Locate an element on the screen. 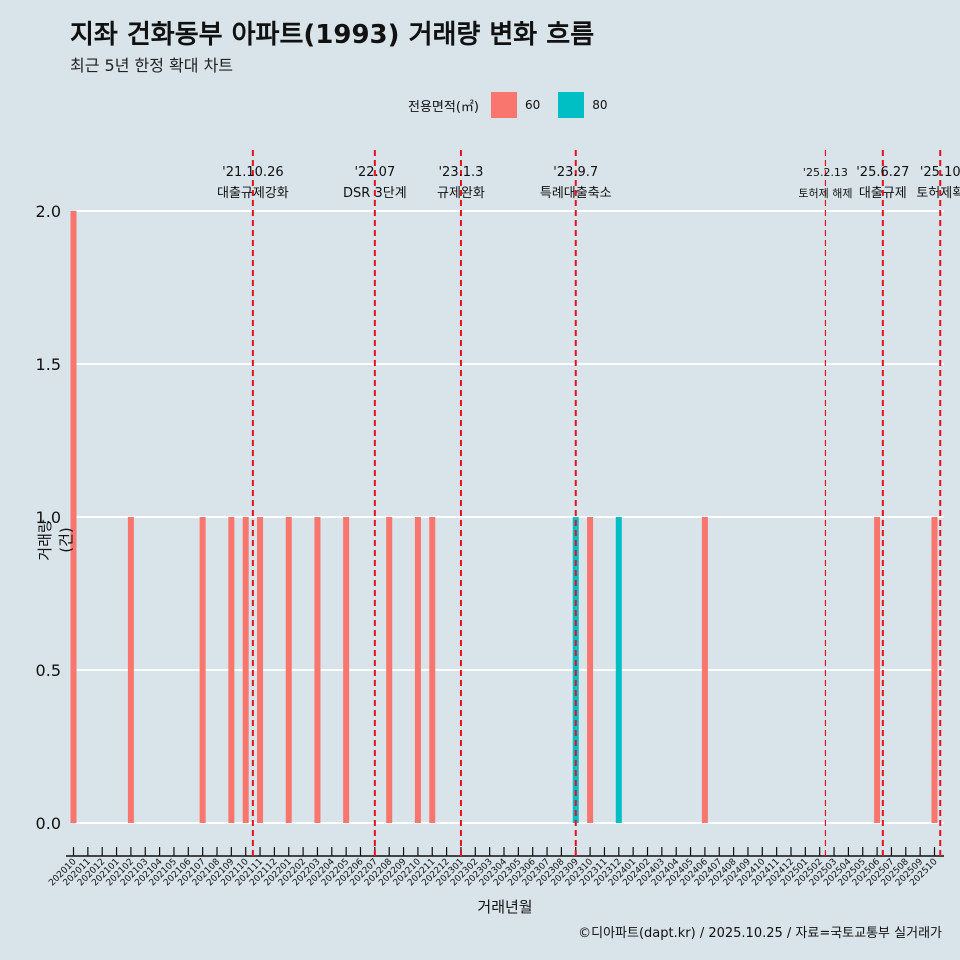 This screenshot has height=960, width=960. legend-title: 전용면적(㎡) is located at coordinates (443, 107).